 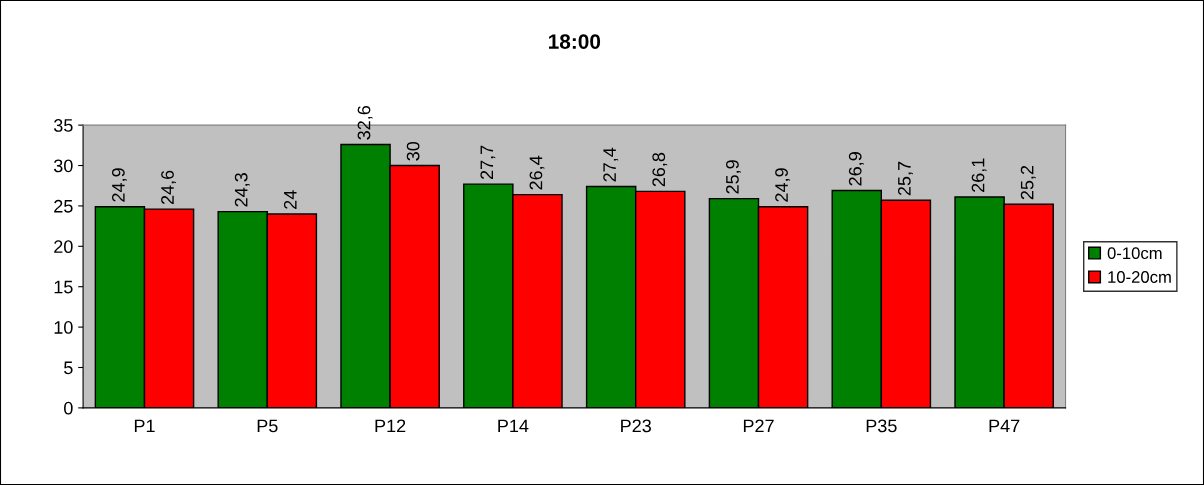 What do you see at coordinates (63, 327) in the screenshot?
I see `y-tick-label: 10` at bounding box center [63, 327].